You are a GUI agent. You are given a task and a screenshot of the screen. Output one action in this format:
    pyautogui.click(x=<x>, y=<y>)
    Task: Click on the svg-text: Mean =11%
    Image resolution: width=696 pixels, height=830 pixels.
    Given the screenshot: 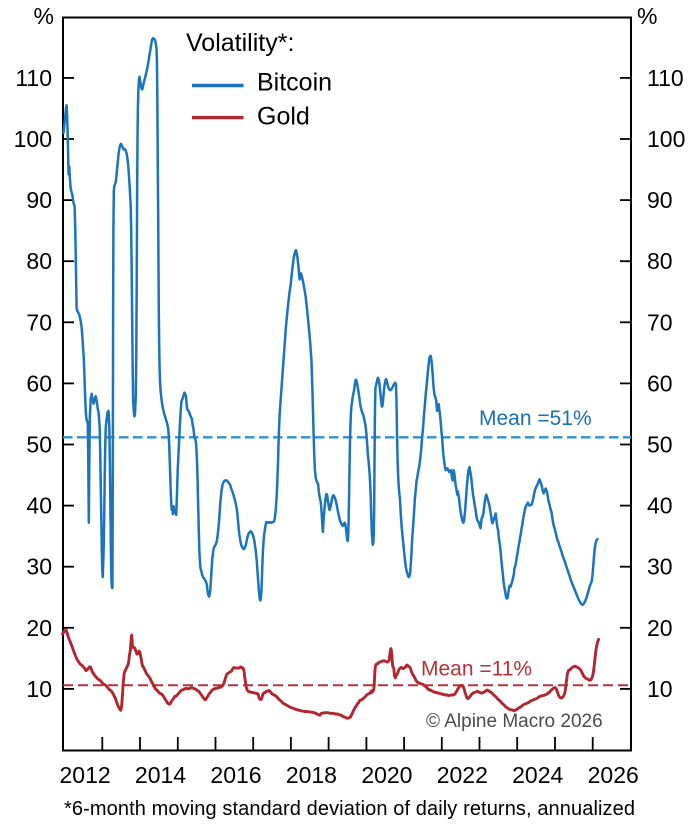 What is the action you would take?
    pyautogui.click(x=476, y=669)
    